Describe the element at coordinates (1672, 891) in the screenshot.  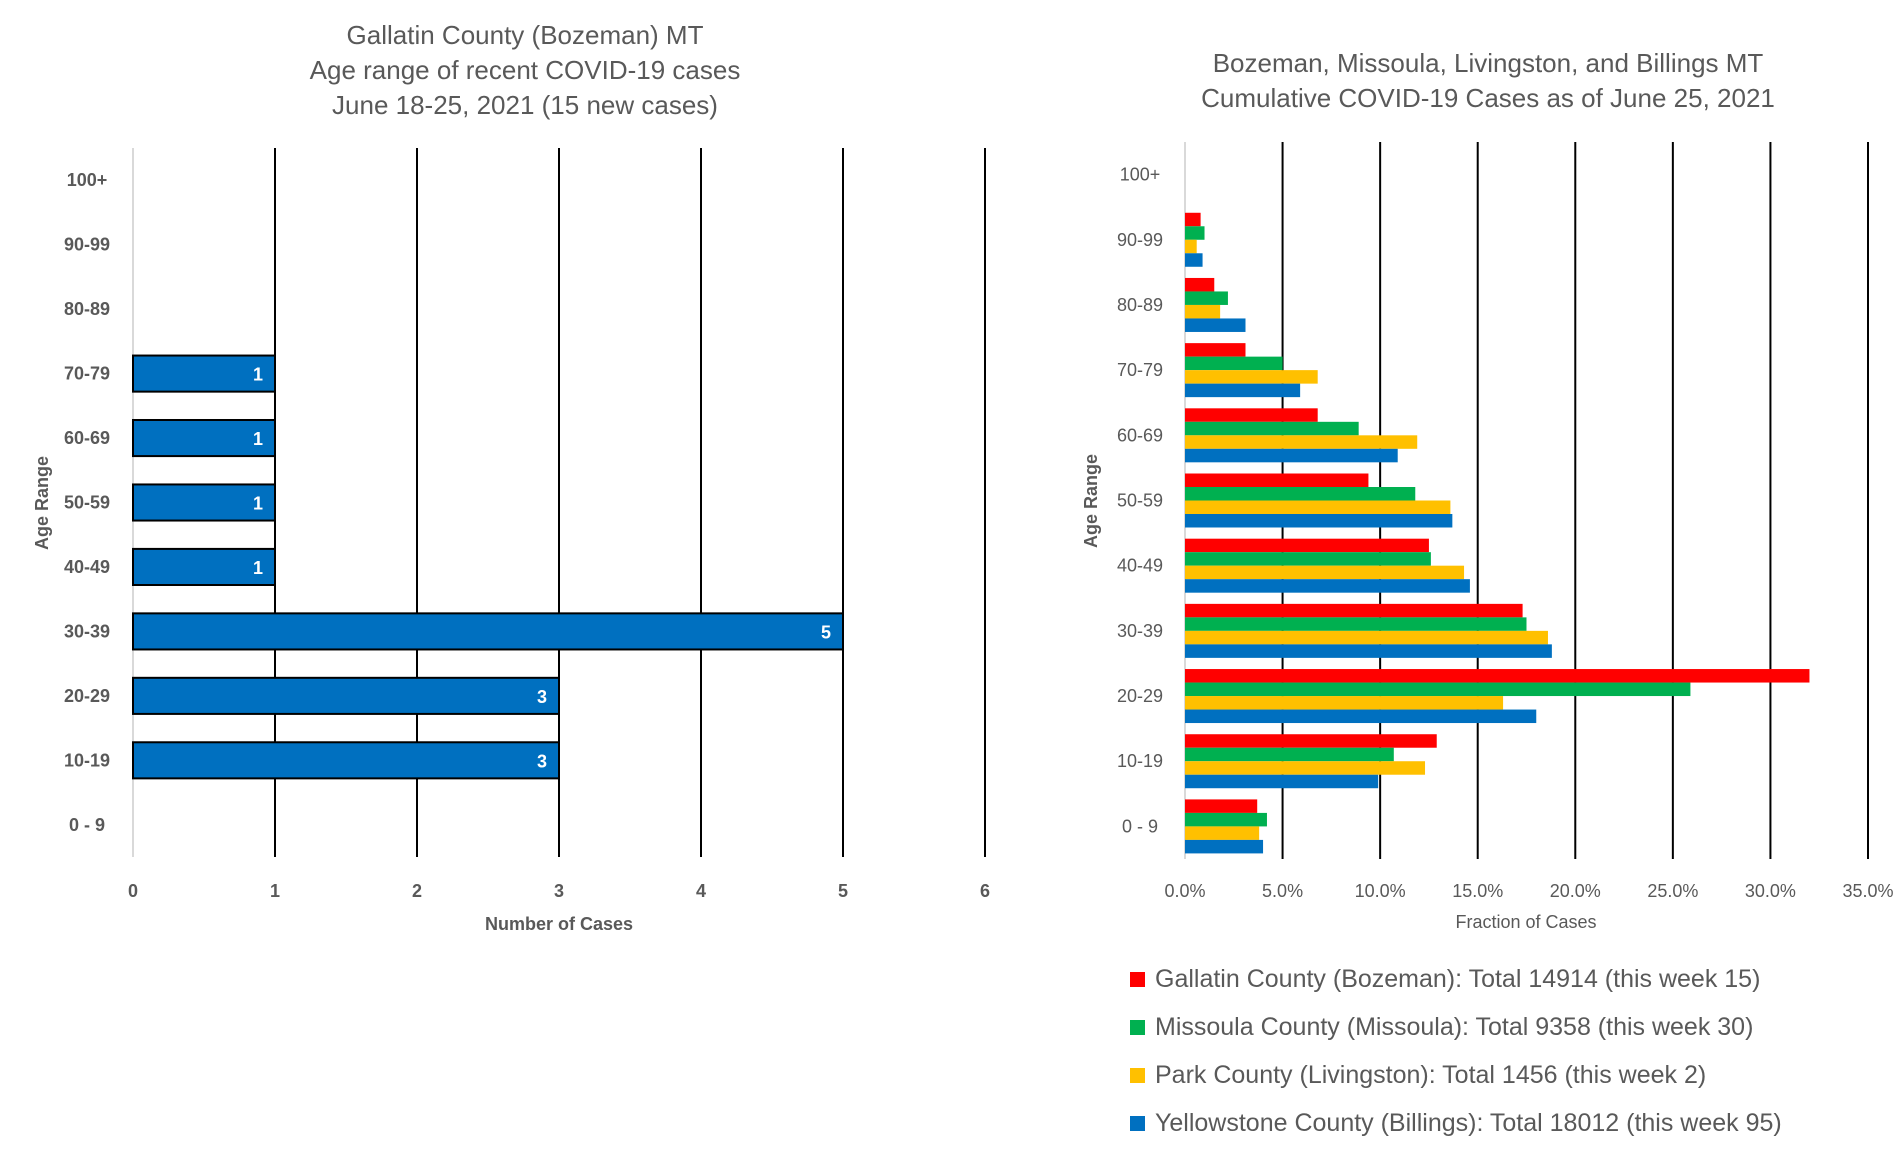
I see `x-tick-label: 25.0%` at that location.